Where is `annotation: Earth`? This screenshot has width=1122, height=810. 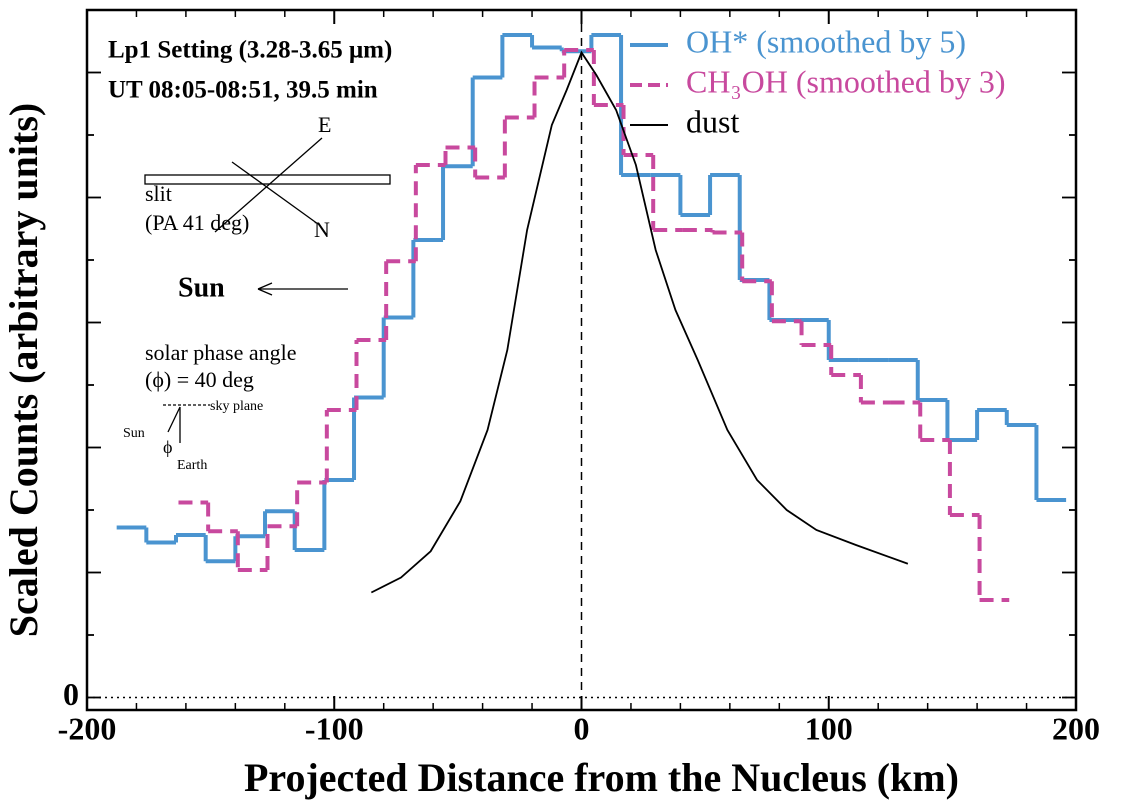 annotation: Earth is located at coordinates (192, 465).